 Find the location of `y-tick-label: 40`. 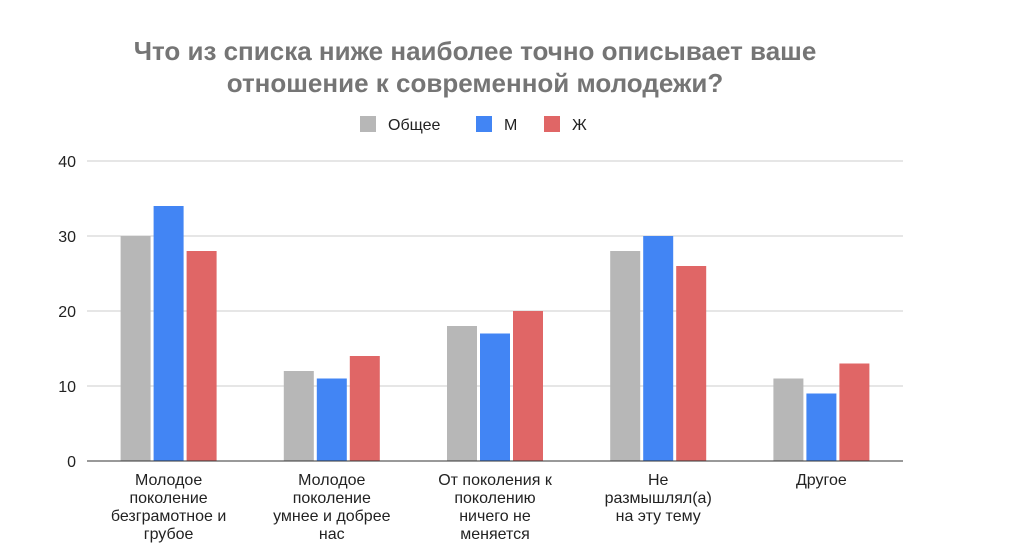

y-tick-label: 40 is located at coordinates (67, 162).